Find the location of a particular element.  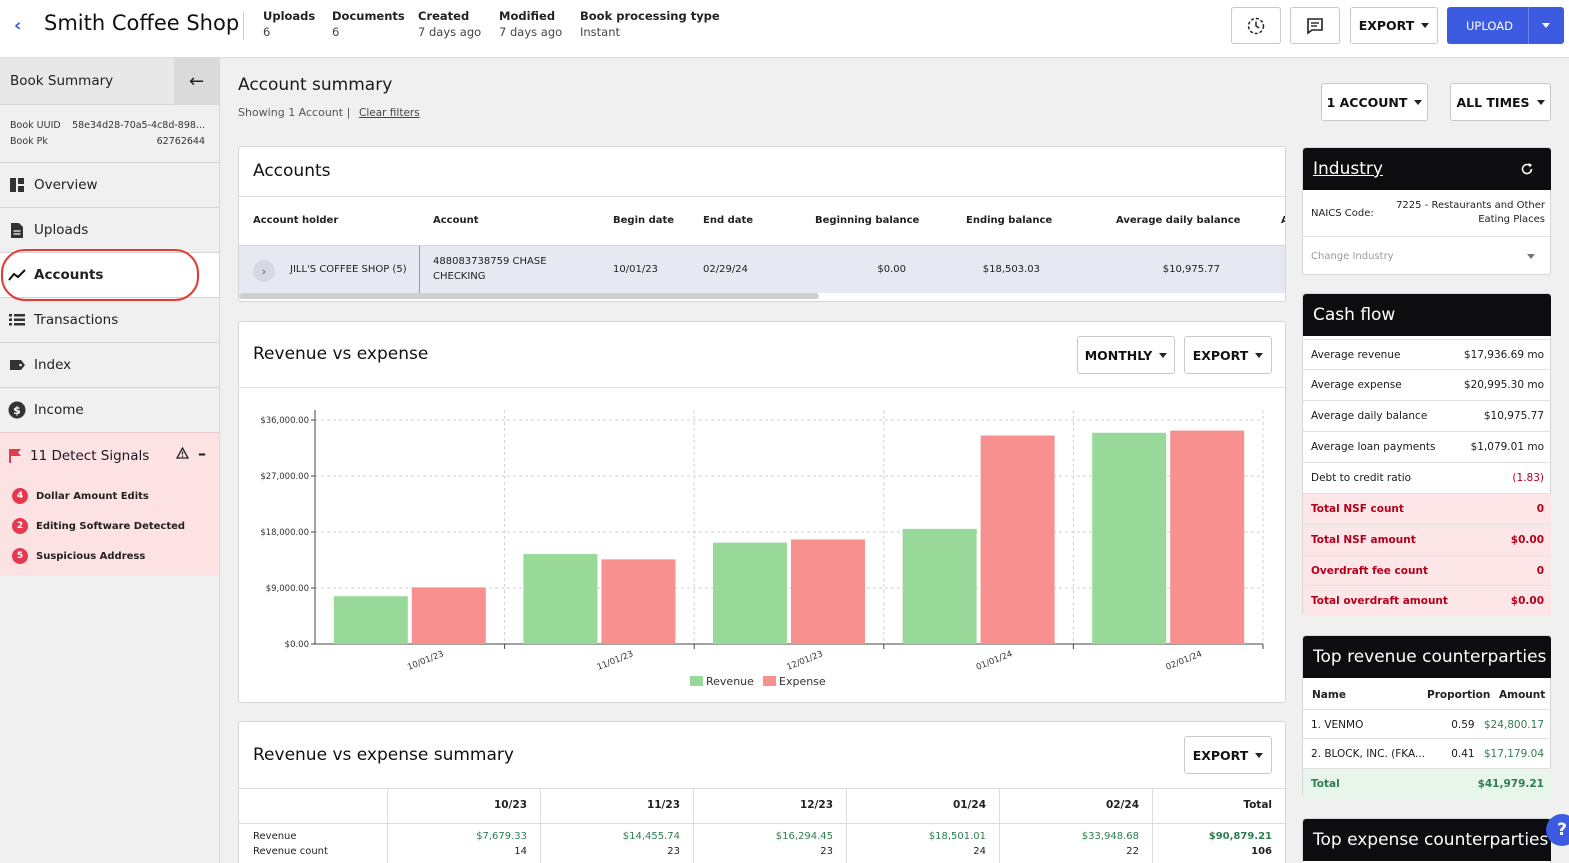

col-end-date: End date is located at coordinates (728, 220).